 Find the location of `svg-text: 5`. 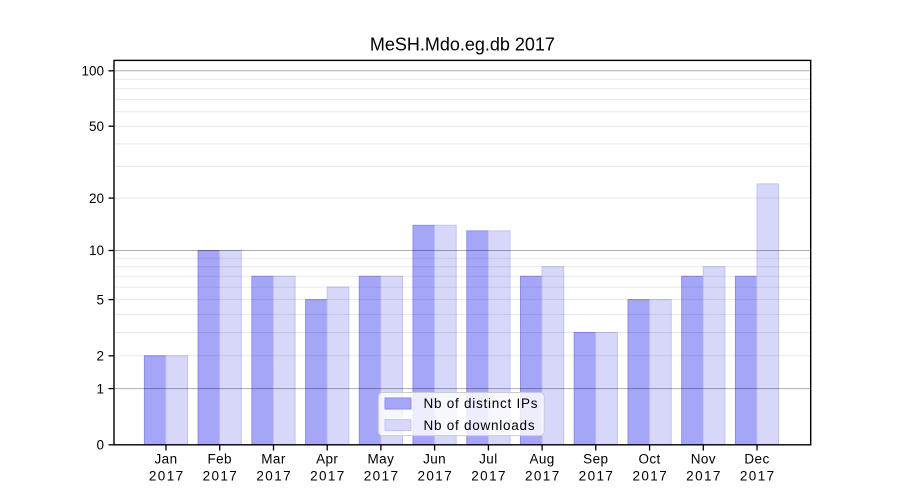

svg-text: 5 is located at coordinates (100, 299).